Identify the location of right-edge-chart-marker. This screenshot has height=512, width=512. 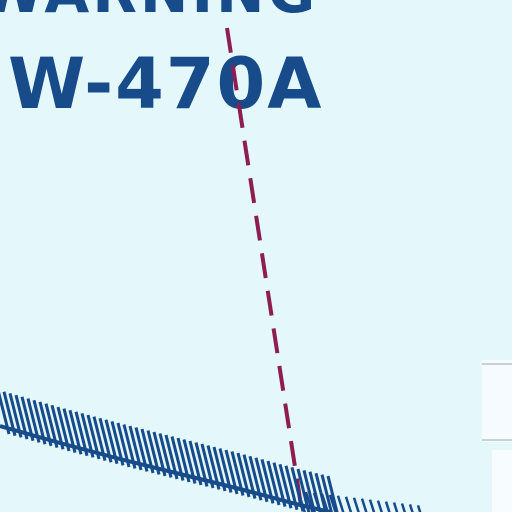
(497, 436).